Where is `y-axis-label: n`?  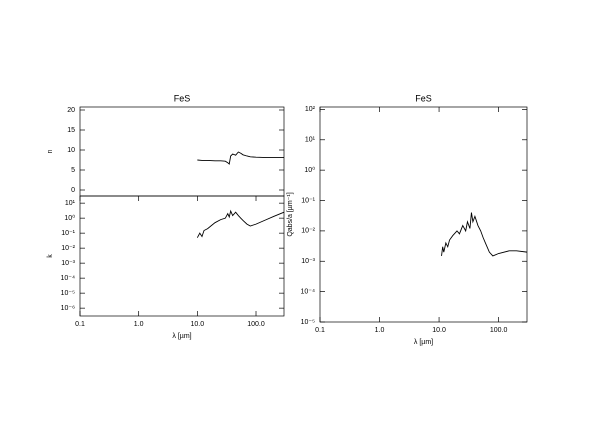
y-axis-label: n is located at coordinates (50, 151).